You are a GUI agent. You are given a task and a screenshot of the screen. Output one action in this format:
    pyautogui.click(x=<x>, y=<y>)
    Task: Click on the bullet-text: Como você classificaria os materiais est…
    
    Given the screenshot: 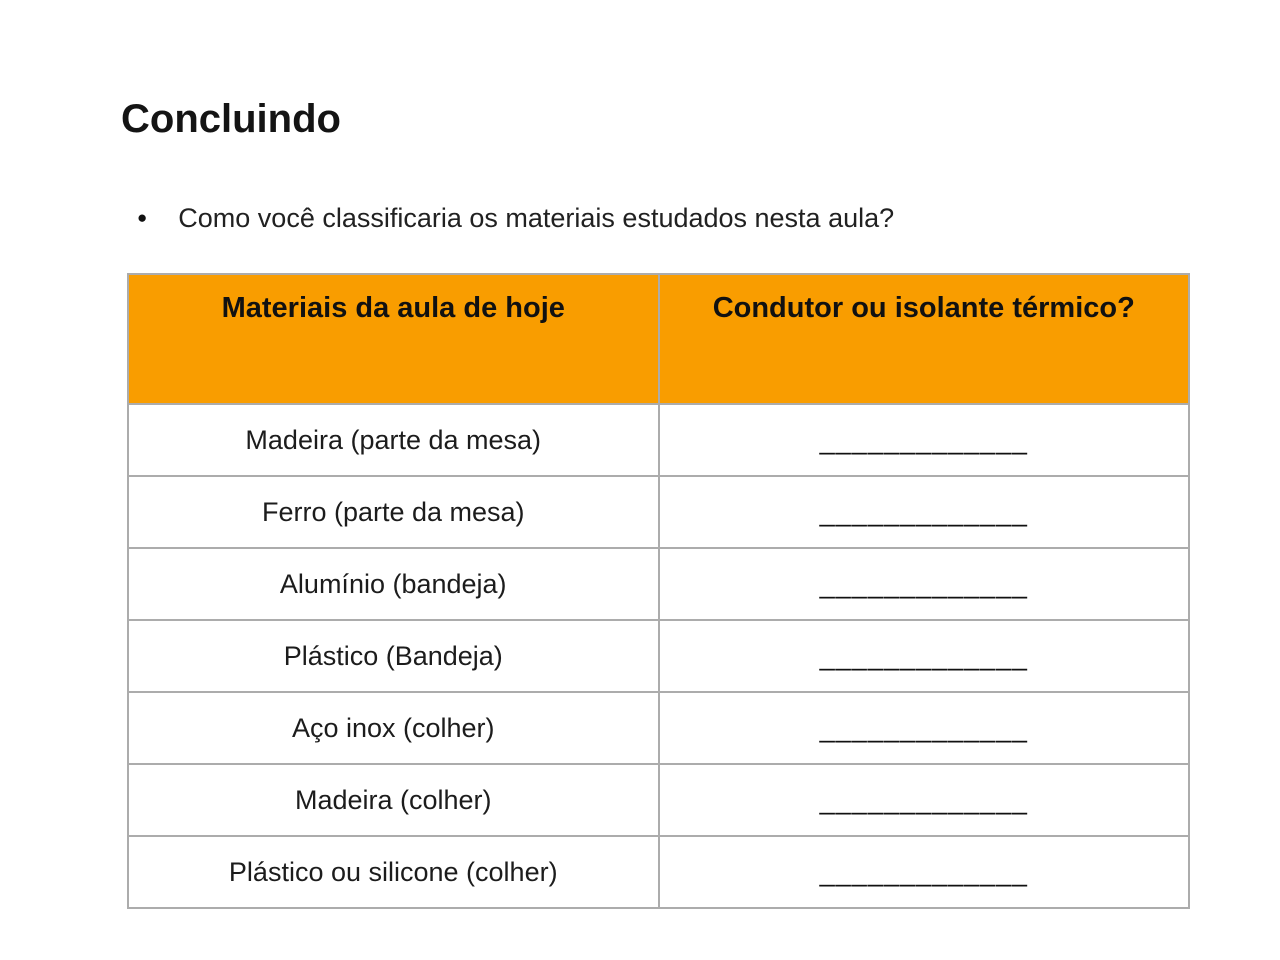 What is the action you would take?
    pyautogui.click(x=536, y=218)
    